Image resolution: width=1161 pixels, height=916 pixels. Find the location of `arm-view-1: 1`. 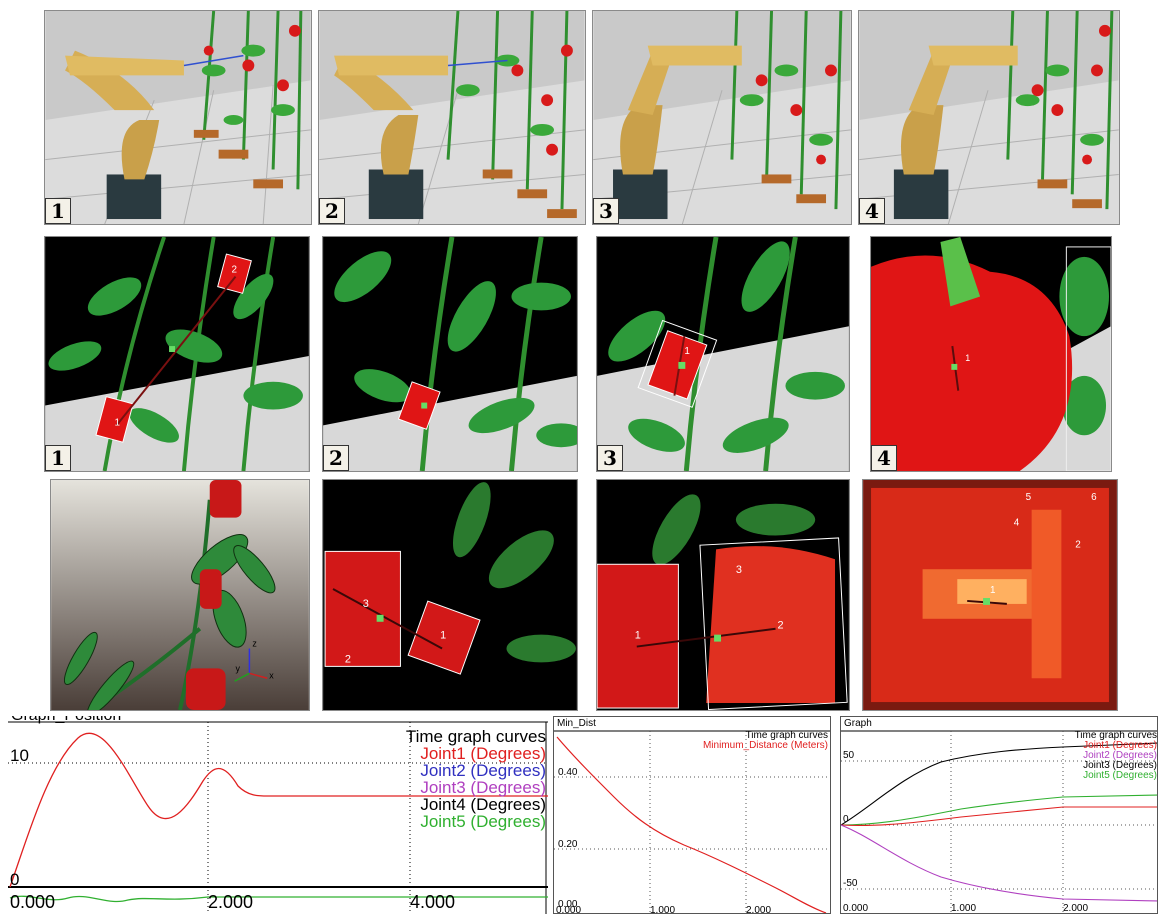

arm-view-1: 1 is located at coordinates (178, 117).